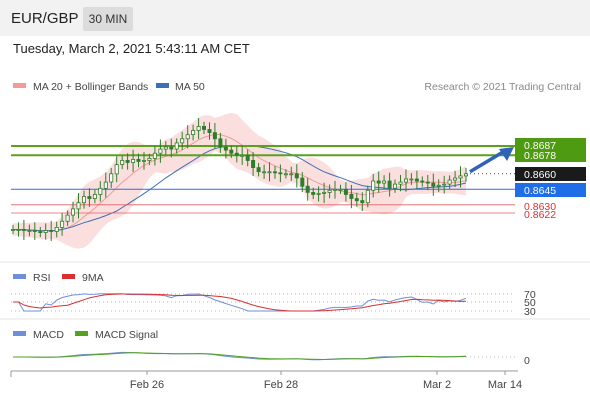 The image size is (590, 400). I want to click on rsi-ma-line, so click(240, 302).